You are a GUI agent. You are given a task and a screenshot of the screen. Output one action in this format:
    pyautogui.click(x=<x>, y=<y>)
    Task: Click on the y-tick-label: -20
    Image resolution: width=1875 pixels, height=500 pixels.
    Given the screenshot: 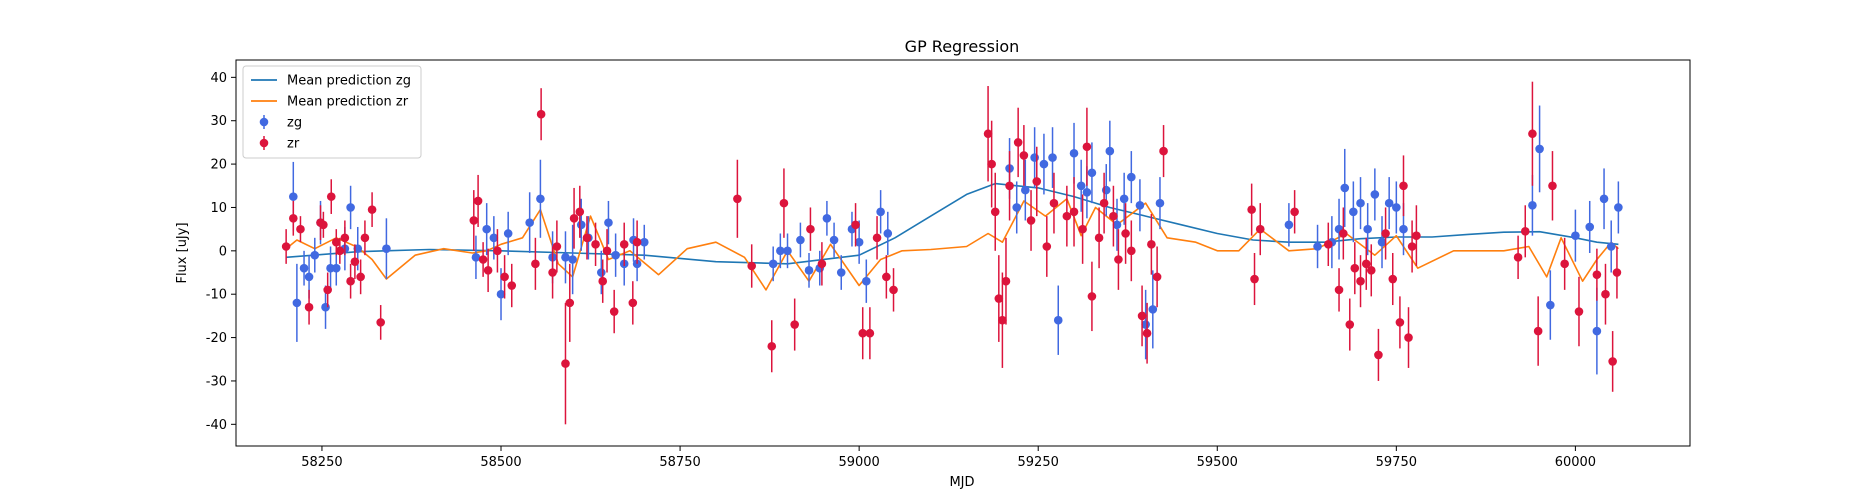 What is the action you would take?
    pyautogui.click(x=216, y=338)
    